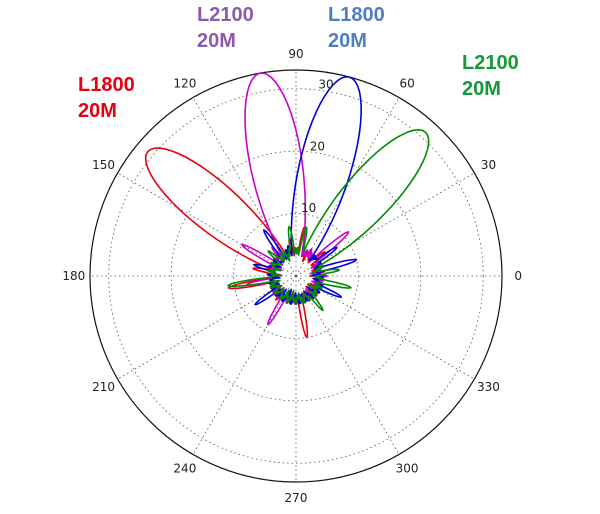 Image resolution: width=600 pixels, height=514 pixels. I want to click on pattern-series-s4, so click(328, 220).